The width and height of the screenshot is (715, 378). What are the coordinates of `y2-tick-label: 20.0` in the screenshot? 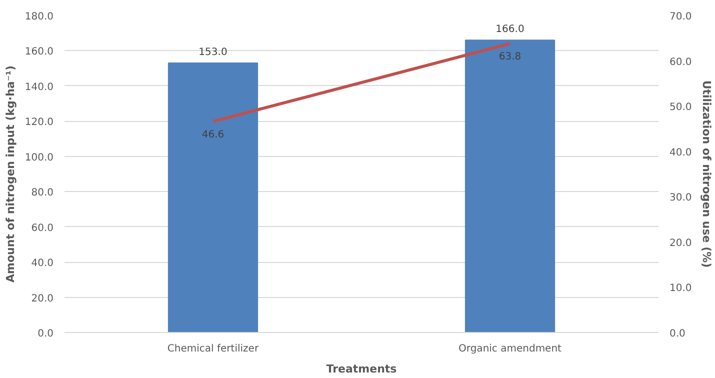 It's located at (681, 243).